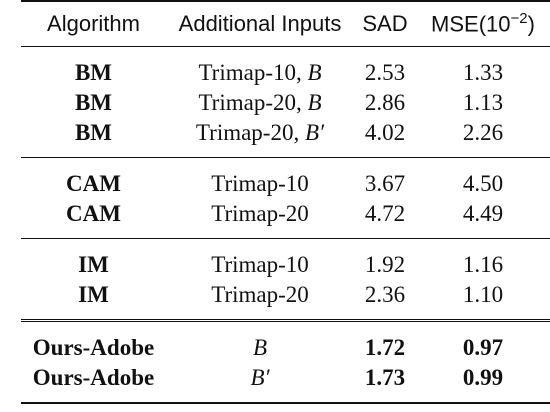 The width and height of the screenshot is (550, 412). I want to click on cell-sad: 1.92, so click(385, 259).